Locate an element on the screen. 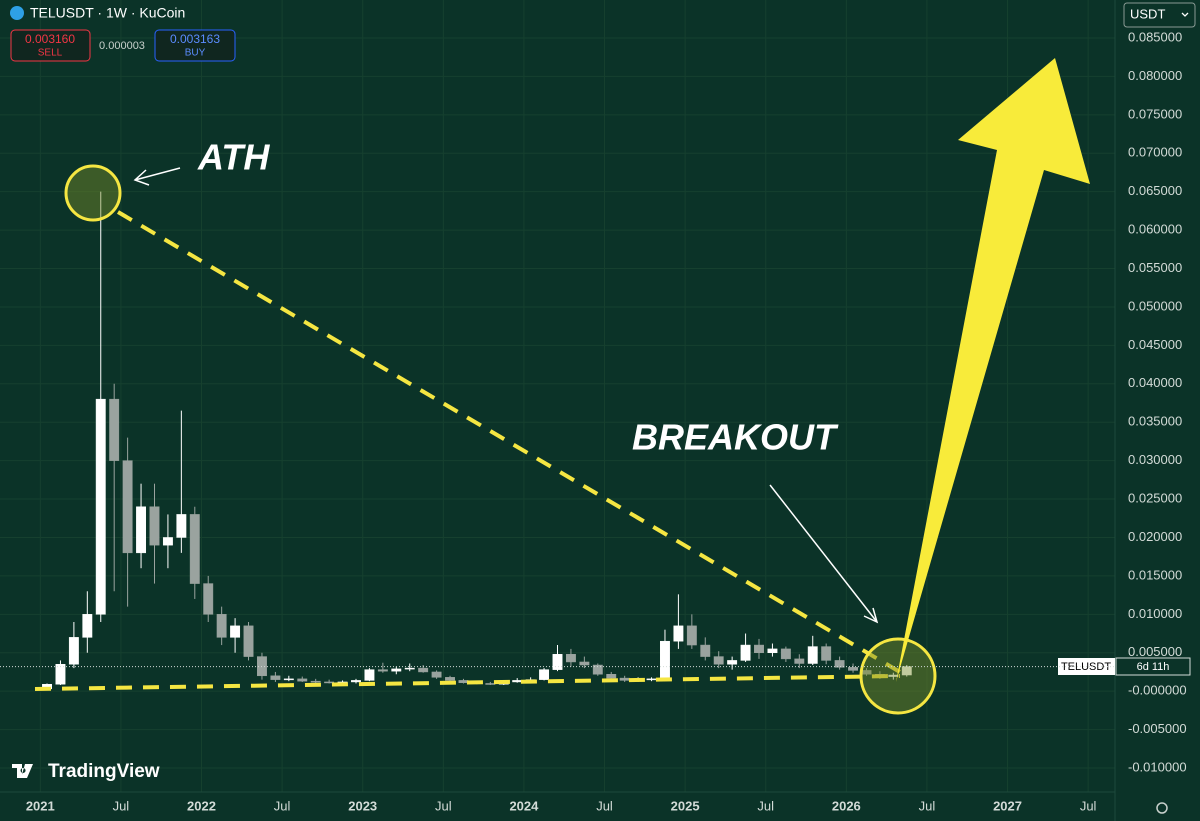 This screenshot has width=1200, height=821. annotation: ATH is located at coordinates (233, 157).